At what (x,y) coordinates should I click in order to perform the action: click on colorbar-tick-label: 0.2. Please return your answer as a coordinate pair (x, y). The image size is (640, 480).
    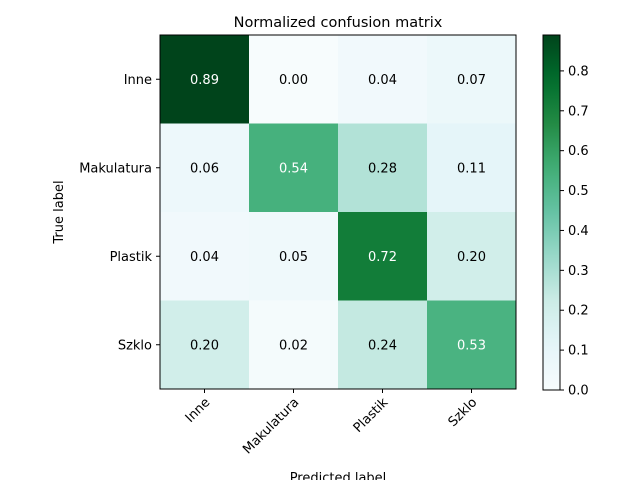
    Looking at the image, I should click on (578, 311).